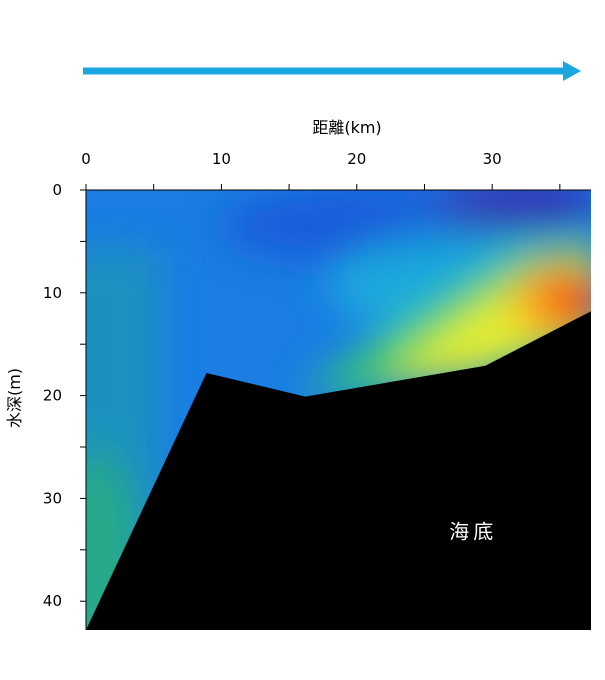 Image resolution: width=605 pixels, height=680 pixels. I want to click on x-tick-label: 20, so click(356, 159).